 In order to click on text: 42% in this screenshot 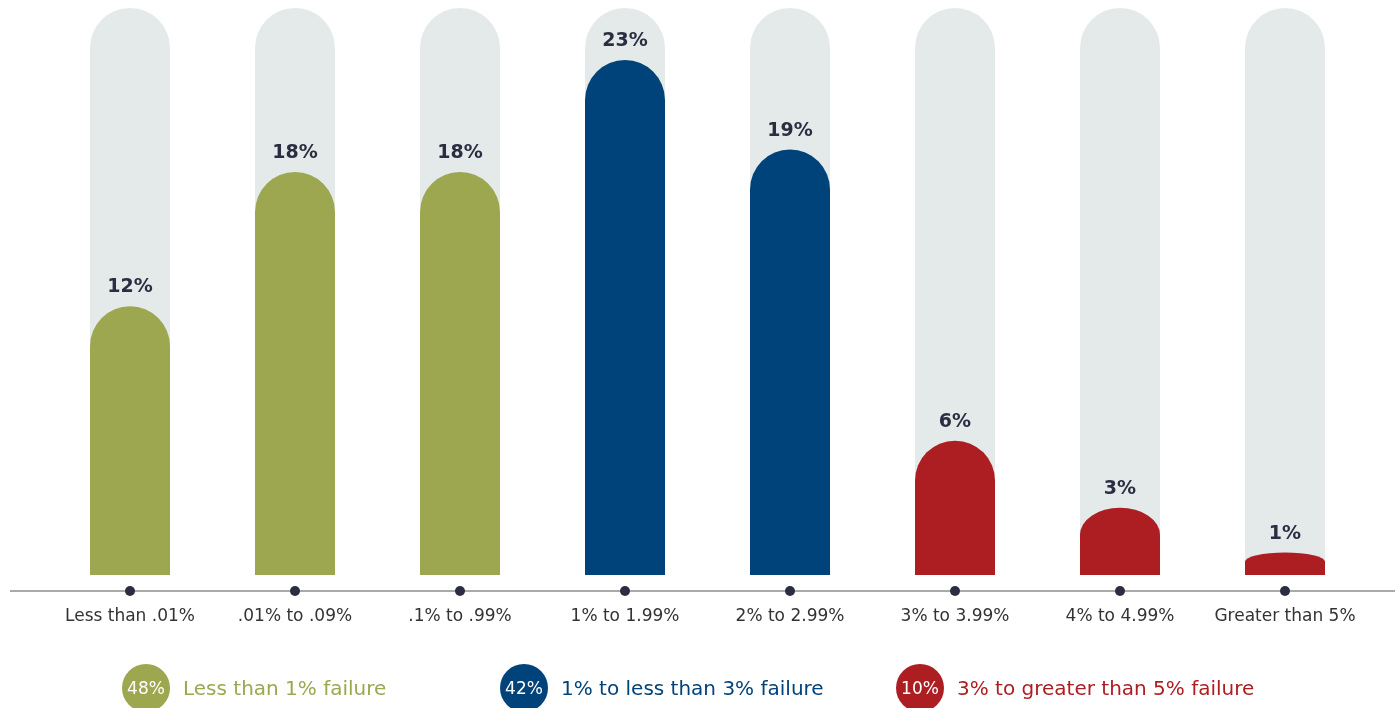, I will do `click(524, 688)`.